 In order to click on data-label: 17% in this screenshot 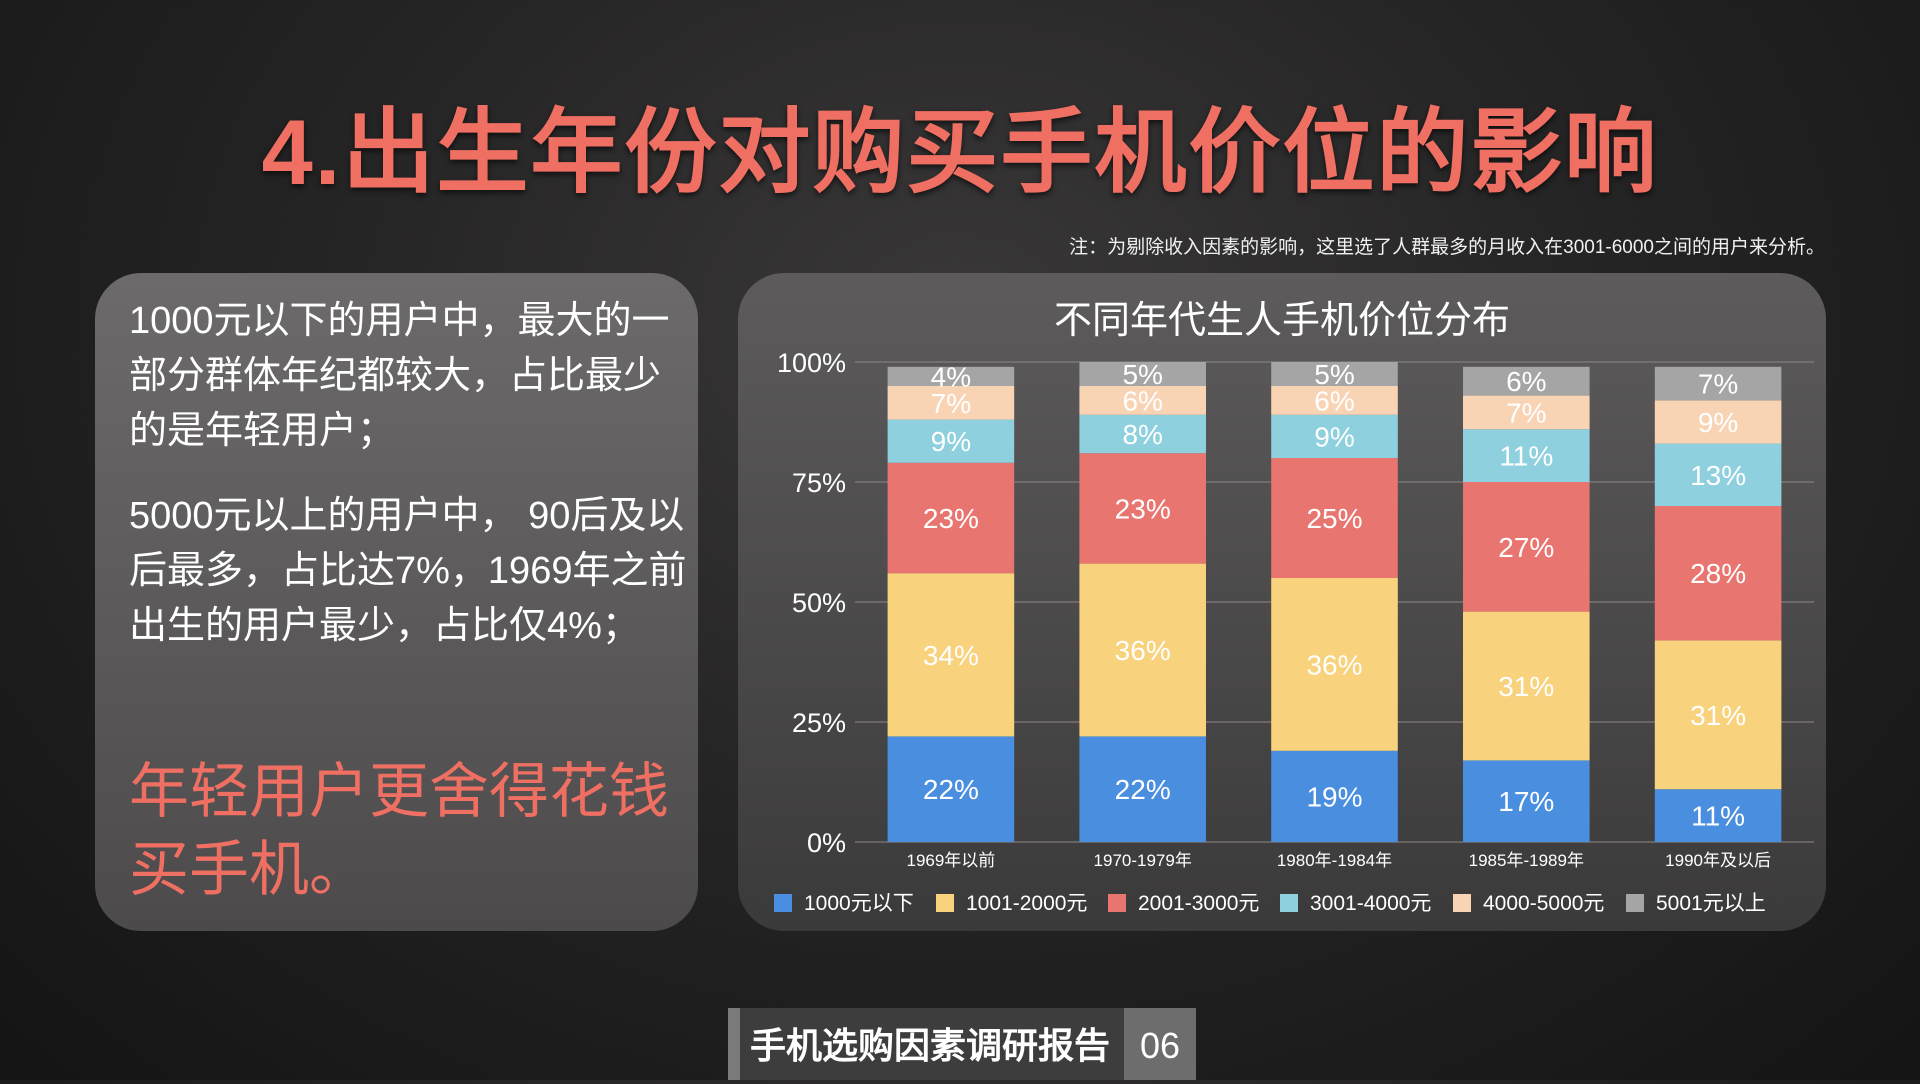, I will do `click(1526, 801)`.